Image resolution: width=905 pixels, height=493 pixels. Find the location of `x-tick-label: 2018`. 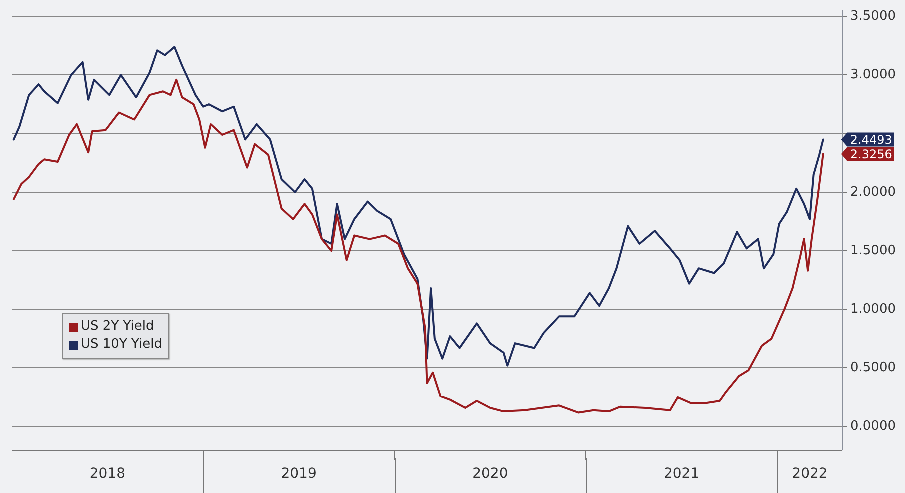

x-tick-label: 2018 is located at coordinates (108, 474).